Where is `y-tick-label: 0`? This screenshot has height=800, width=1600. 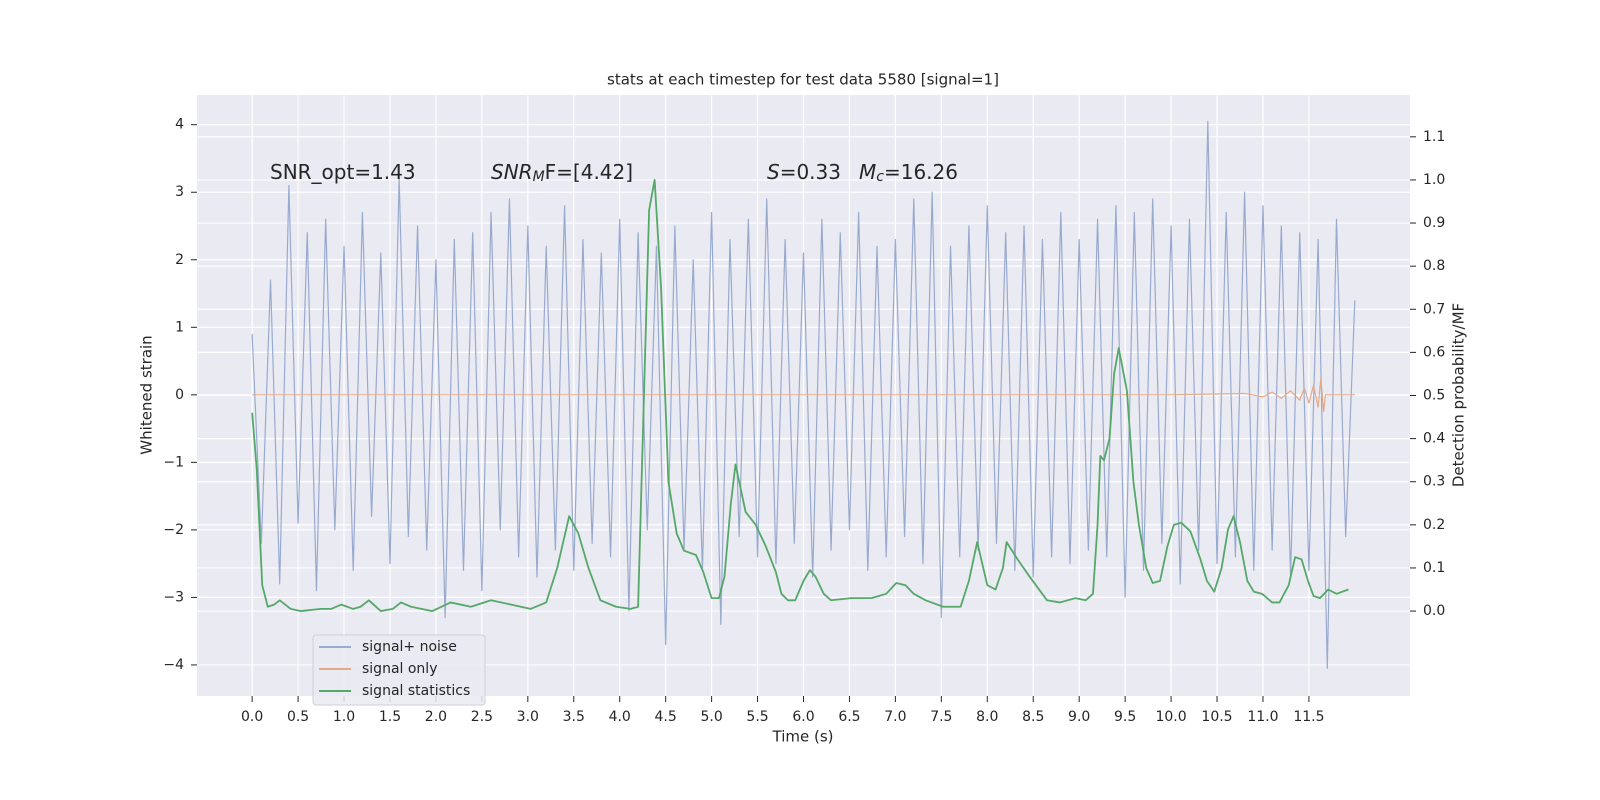 y-tick-label: 0 is located at coordinates (179, 395).